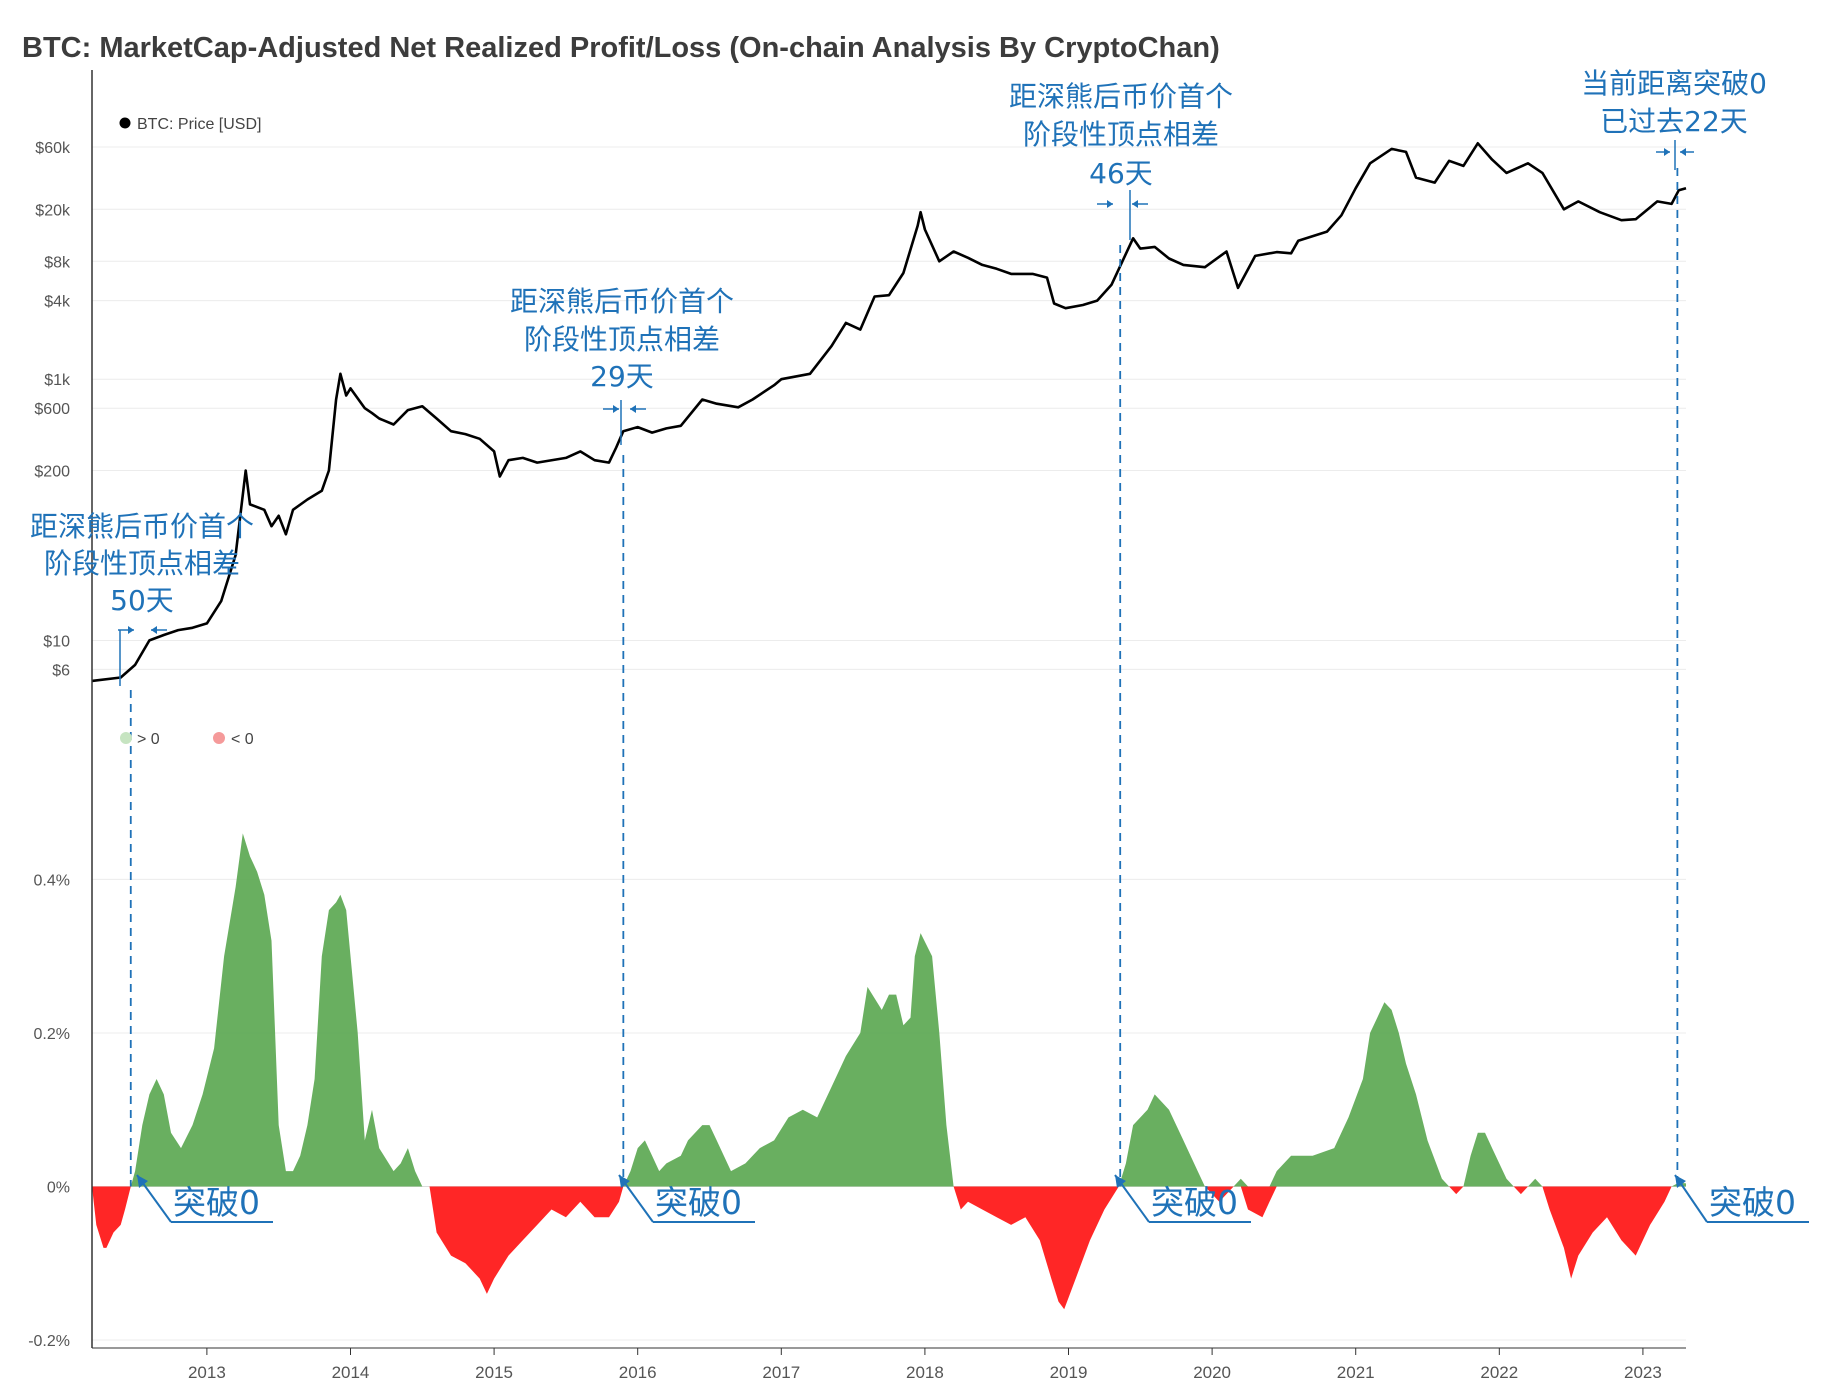 The width and height of the screenshot is (1830, 1400). What do you see at coordinates (131, 630) in the screenshot?
I see `annotation-2012-arrowhead-left` at bounding box center [131, 630].